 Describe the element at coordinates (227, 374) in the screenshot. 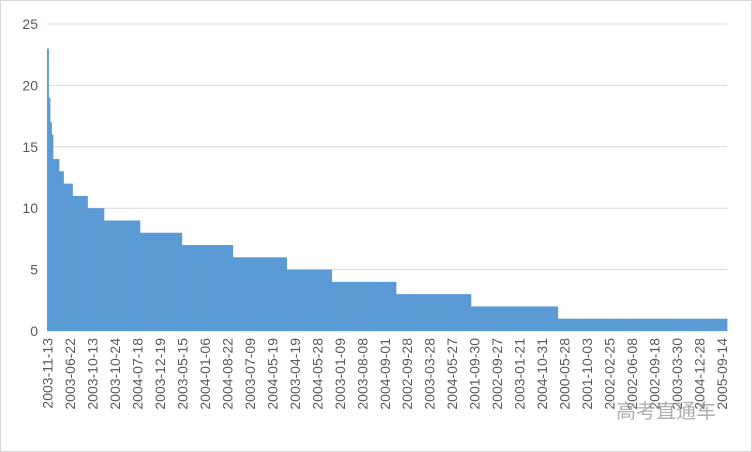

I see `x-tick-label: 2004-08-22` at that location.